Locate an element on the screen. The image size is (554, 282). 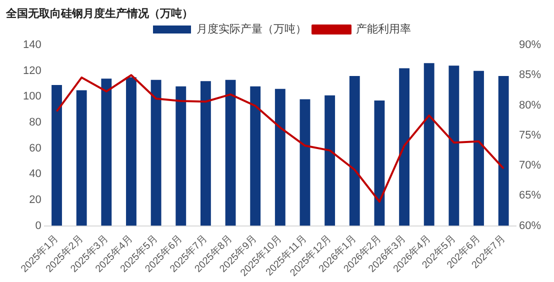
y2-tick-label: 85% is located at coordinates (530, 75).